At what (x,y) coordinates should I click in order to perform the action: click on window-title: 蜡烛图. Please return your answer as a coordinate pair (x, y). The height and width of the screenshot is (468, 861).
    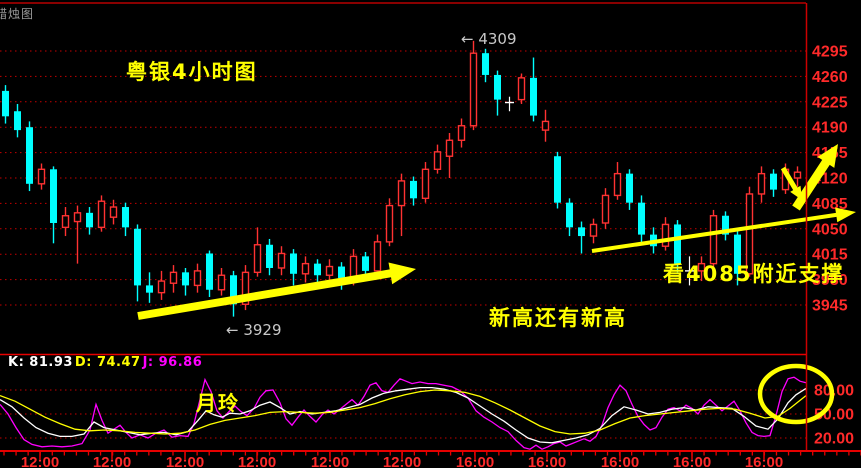
    Looking at the image, I should click on (17, 14).